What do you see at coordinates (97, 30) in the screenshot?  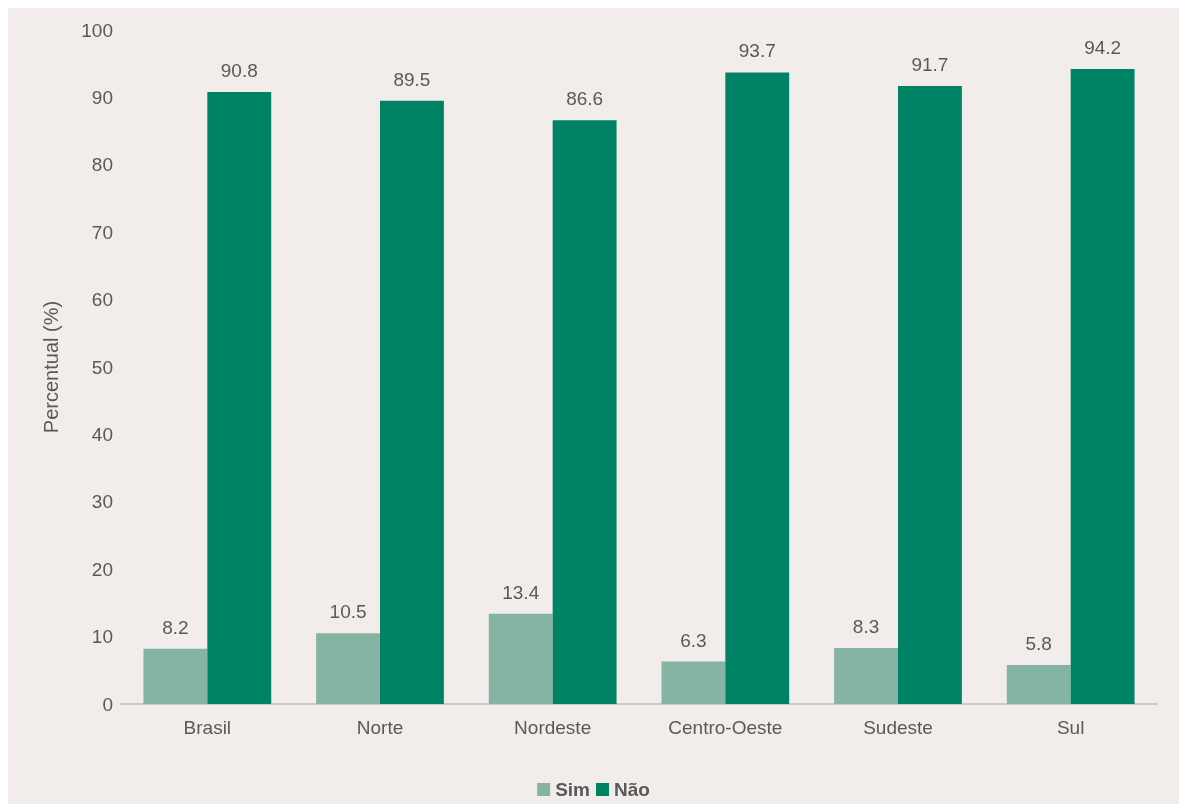 I see `y-tick-label: 100` at bounding box center [97, 30].